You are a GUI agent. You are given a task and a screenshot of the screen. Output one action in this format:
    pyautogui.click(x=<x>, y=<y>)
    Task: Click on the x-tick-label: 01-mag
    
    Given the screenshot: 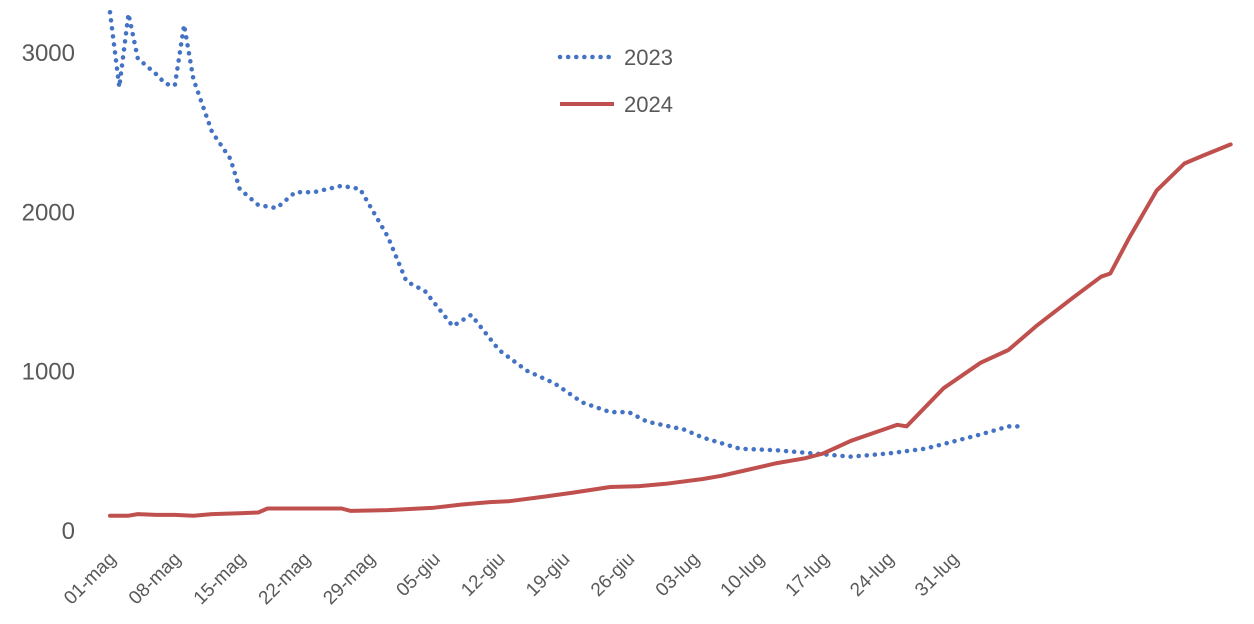 What is the action you would take?
    pyautogui.click(x=90, y=579)
    